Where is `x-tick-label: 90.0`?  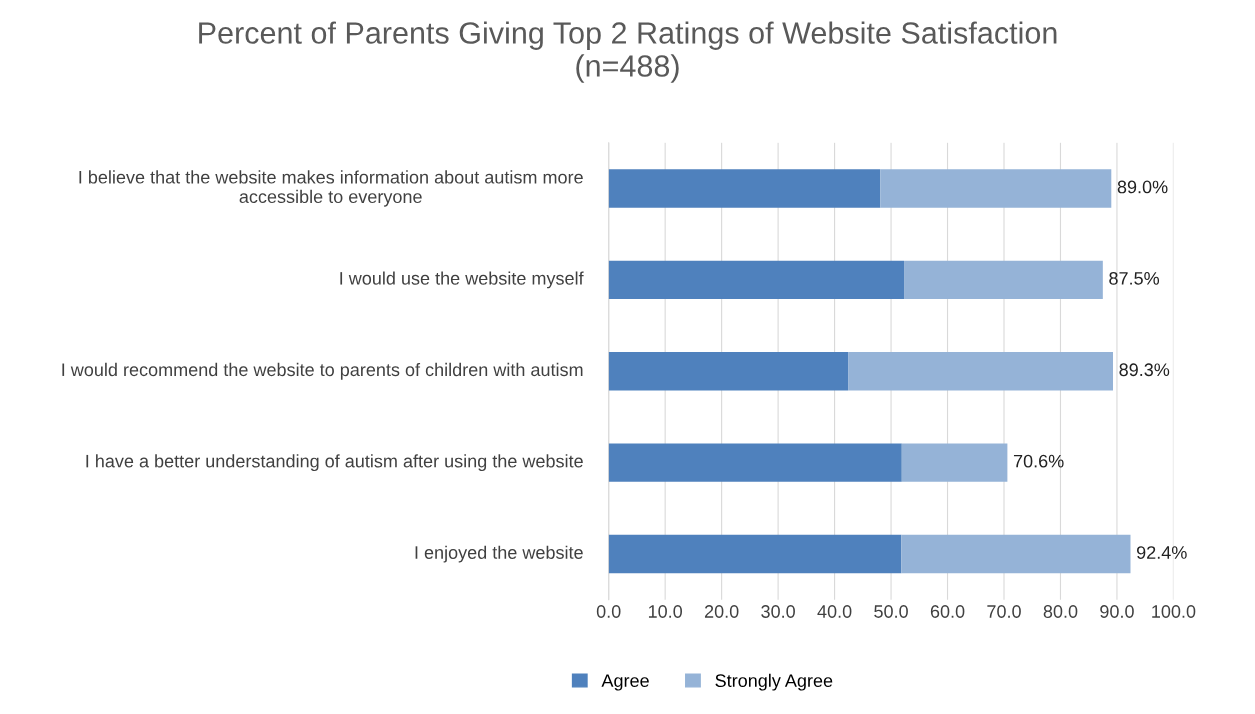
x-tick-label: 90.0 is located at coordinates (1117, 611).